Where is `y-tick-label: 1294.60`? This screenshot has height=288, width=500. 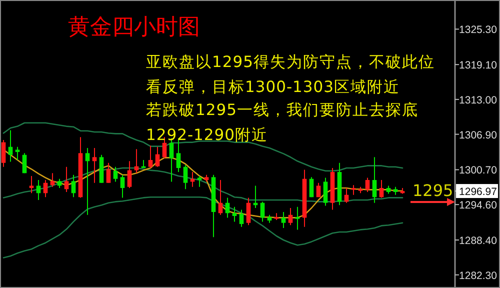
y-tick-label: 1294.60 is located at coordinates (478, 206).